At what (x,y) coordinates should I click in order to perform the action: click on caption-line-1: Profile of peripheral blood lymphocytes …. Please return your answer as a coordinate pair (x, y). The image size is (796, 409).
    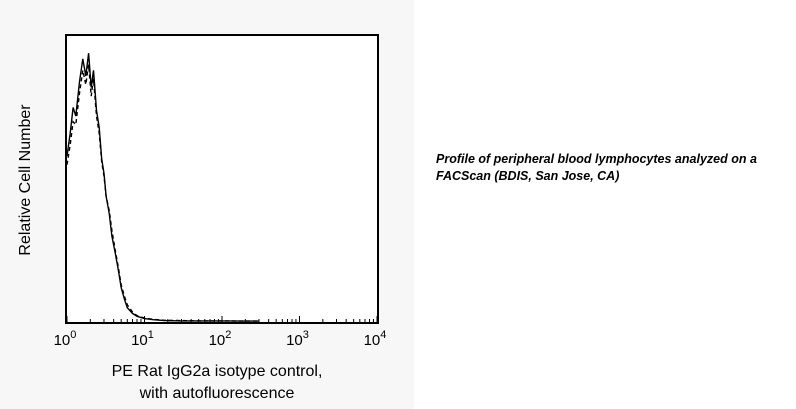
    Looking at the image, I should click on (596, 159).